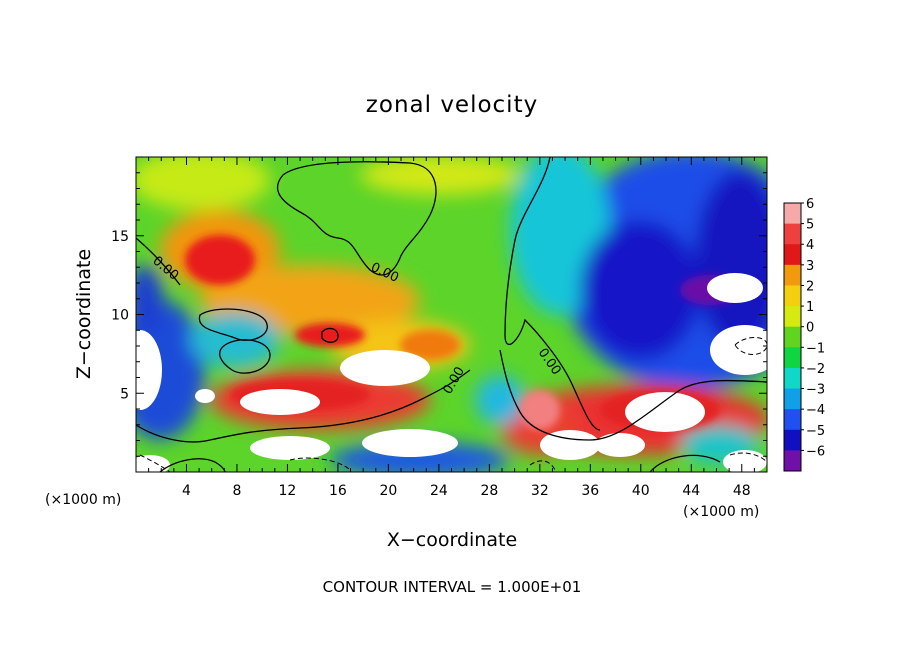  What do you see at coordinates (388, 491) in the screenshot?
I see `x-tick-label: 20` at bounding box center [388, 491].